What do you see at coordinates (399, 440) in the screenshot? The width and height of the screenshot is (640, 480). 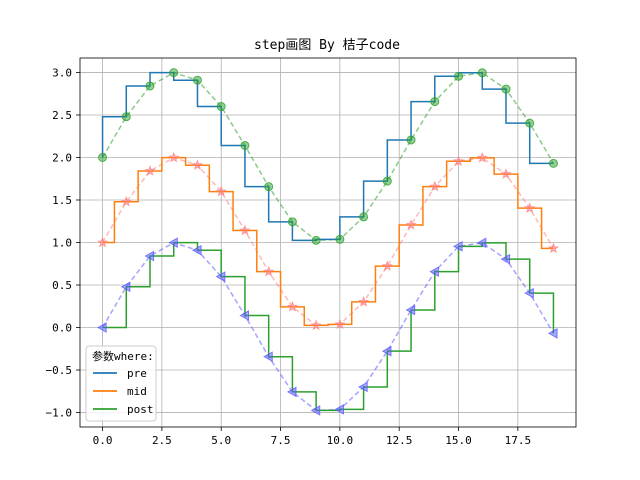 I see `x-tick-label: 12.5` at bounding box center [399, 440].